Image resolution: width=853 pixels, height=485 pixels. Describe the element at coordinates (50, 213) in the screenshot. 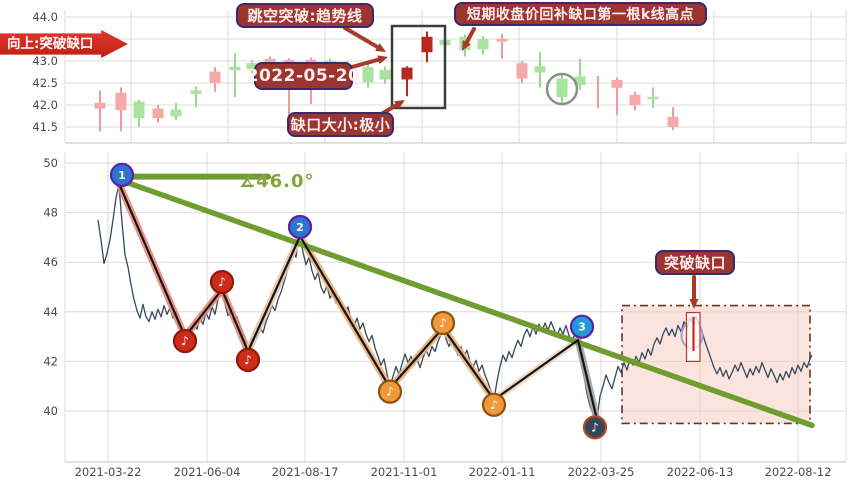

I see `bottom-y-tick-label: 48` at that location.